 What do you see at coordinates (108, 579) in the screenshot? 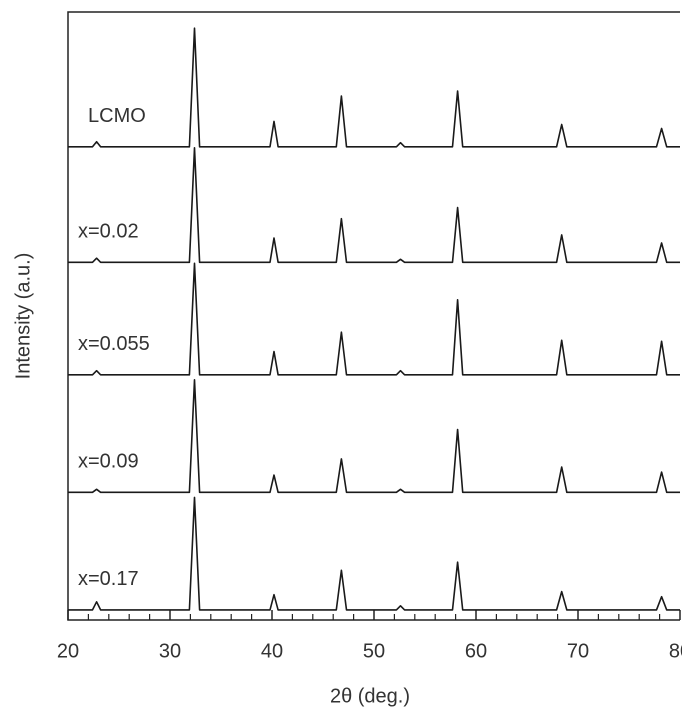
I see `trace-label: x=0.17` at bounding box center [108, 579].